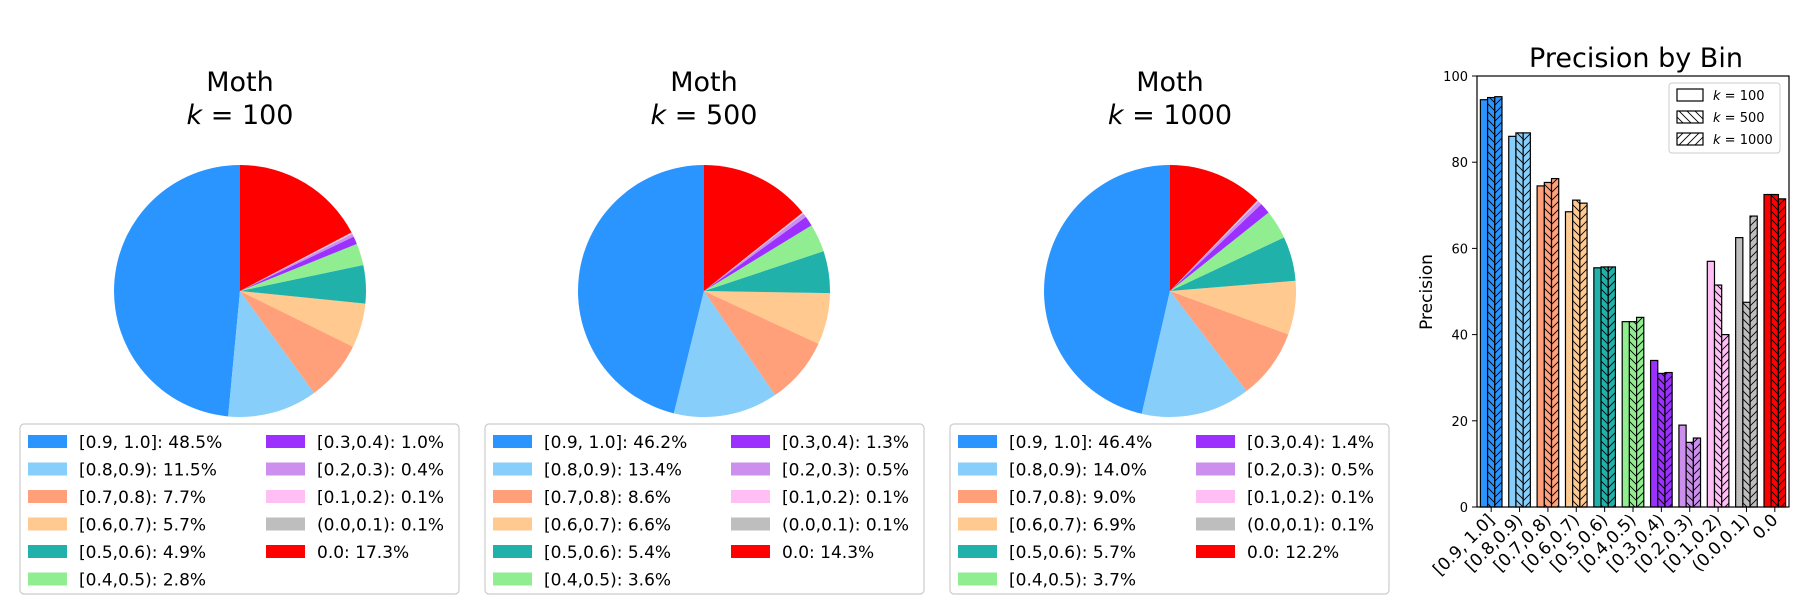 Image resolution: width=1800 pixels, height=604 pixels. I want to click on legend-entry: [0.6,0.7): 6.6%, so click(582, 526).